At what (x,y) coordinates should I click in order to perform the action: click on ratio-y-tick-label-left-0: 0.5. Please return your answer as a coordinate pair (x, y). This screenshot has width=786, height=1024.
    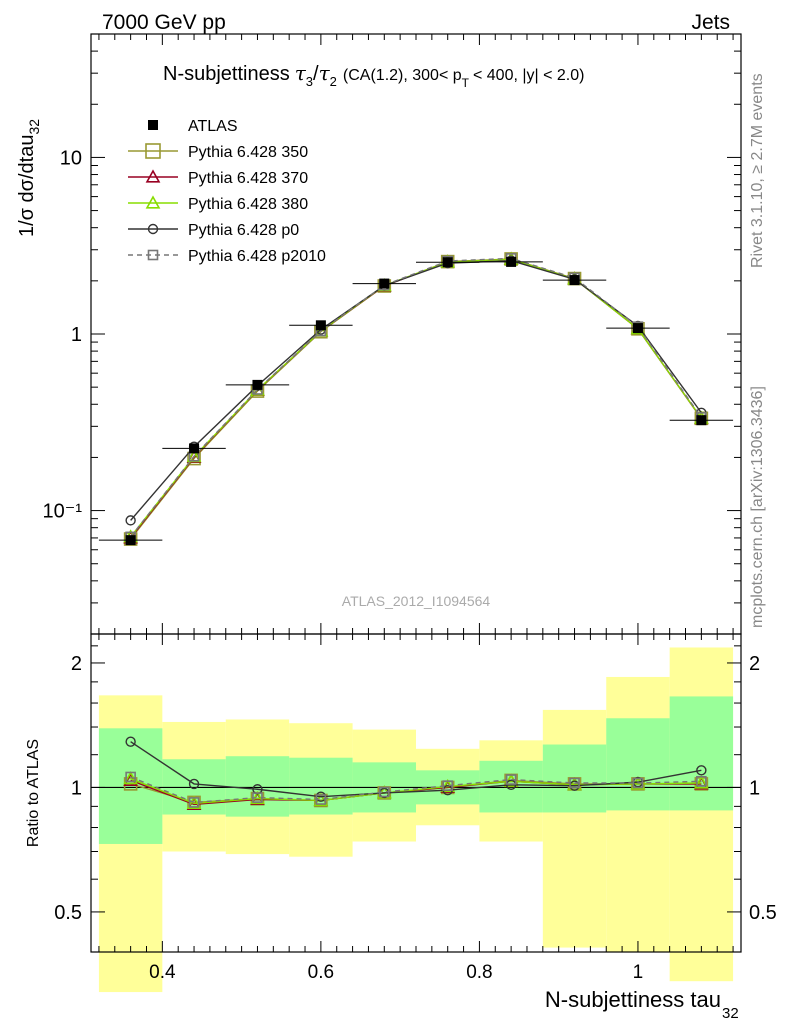
    Looking at the image, I should click on (68, 913).